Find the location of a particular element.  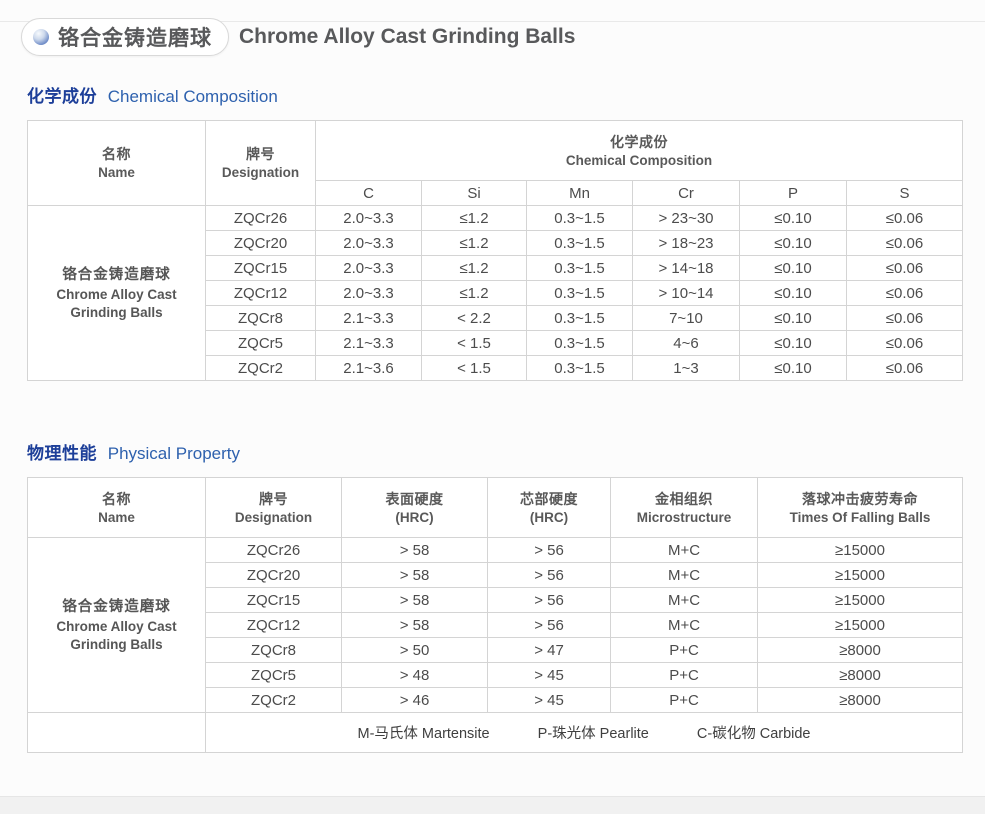

chem-designation-header: 牌号 Designation is located at coordinates (260, 163).